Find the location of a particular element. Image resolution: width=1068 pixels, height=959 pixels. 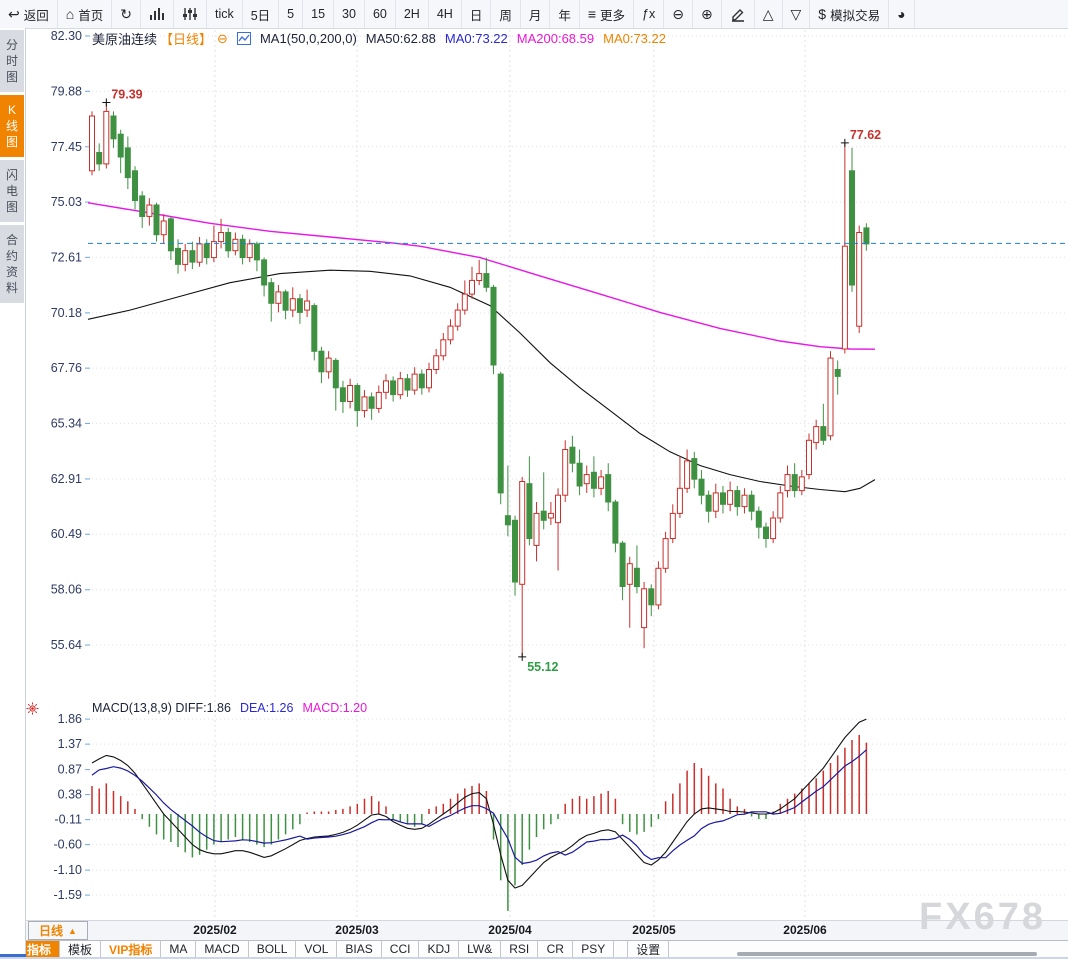

ma50-value: MA50:62.88 is located at coordinates (400, 38).